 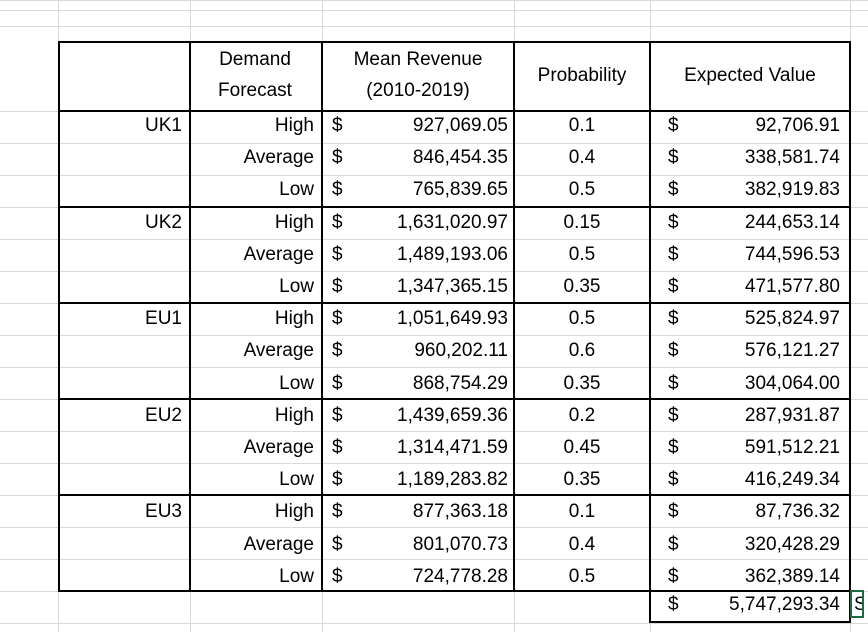 I want to click on probability-value: 0.6, so click(x=582, y=351).